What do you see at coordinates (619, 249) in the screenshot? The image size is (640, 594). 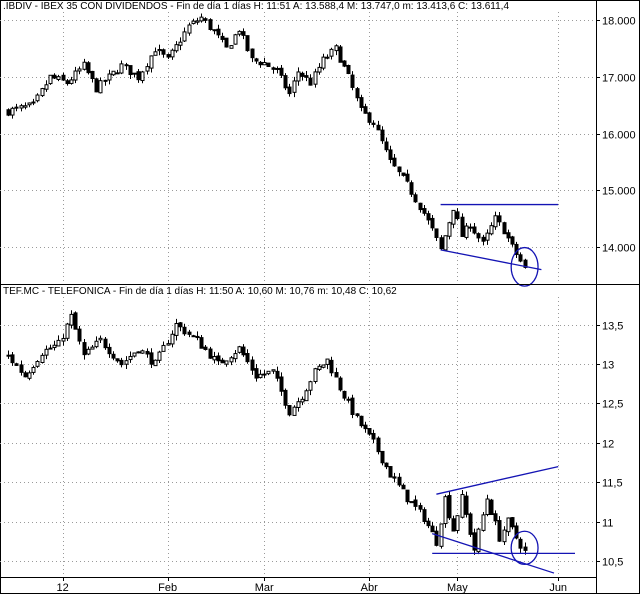 I see `ibex-ytick-label-0: 14.000` at bounding box center [619, 249].